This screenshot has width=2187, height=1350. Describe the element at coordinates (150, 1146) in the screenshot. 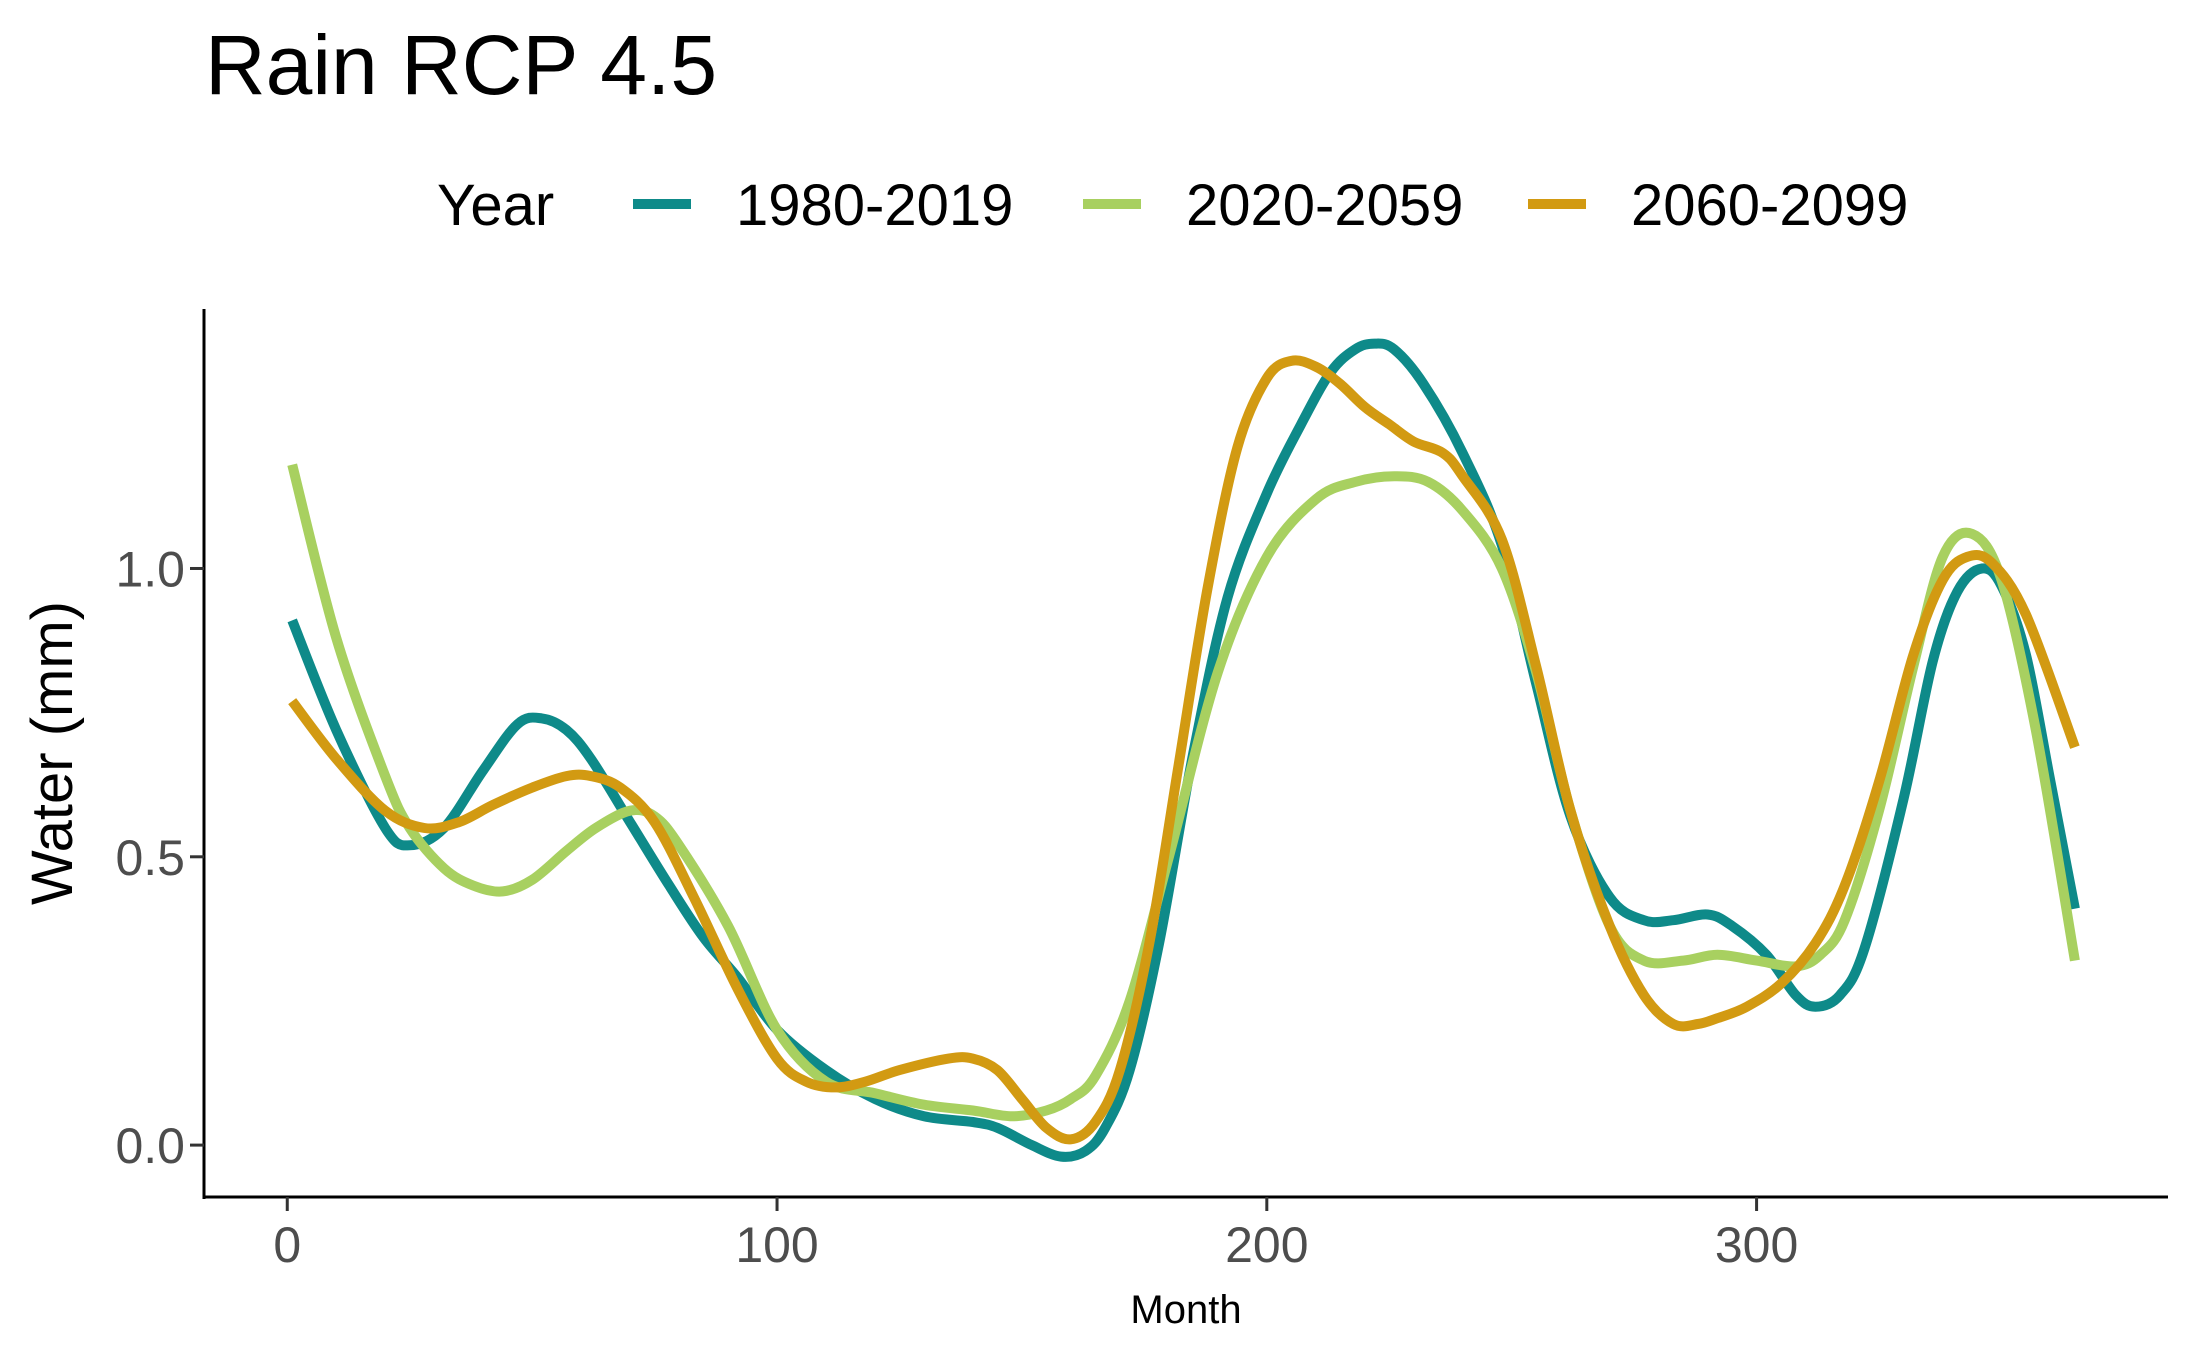

I see `y-tick-label: 0.0` at that location.